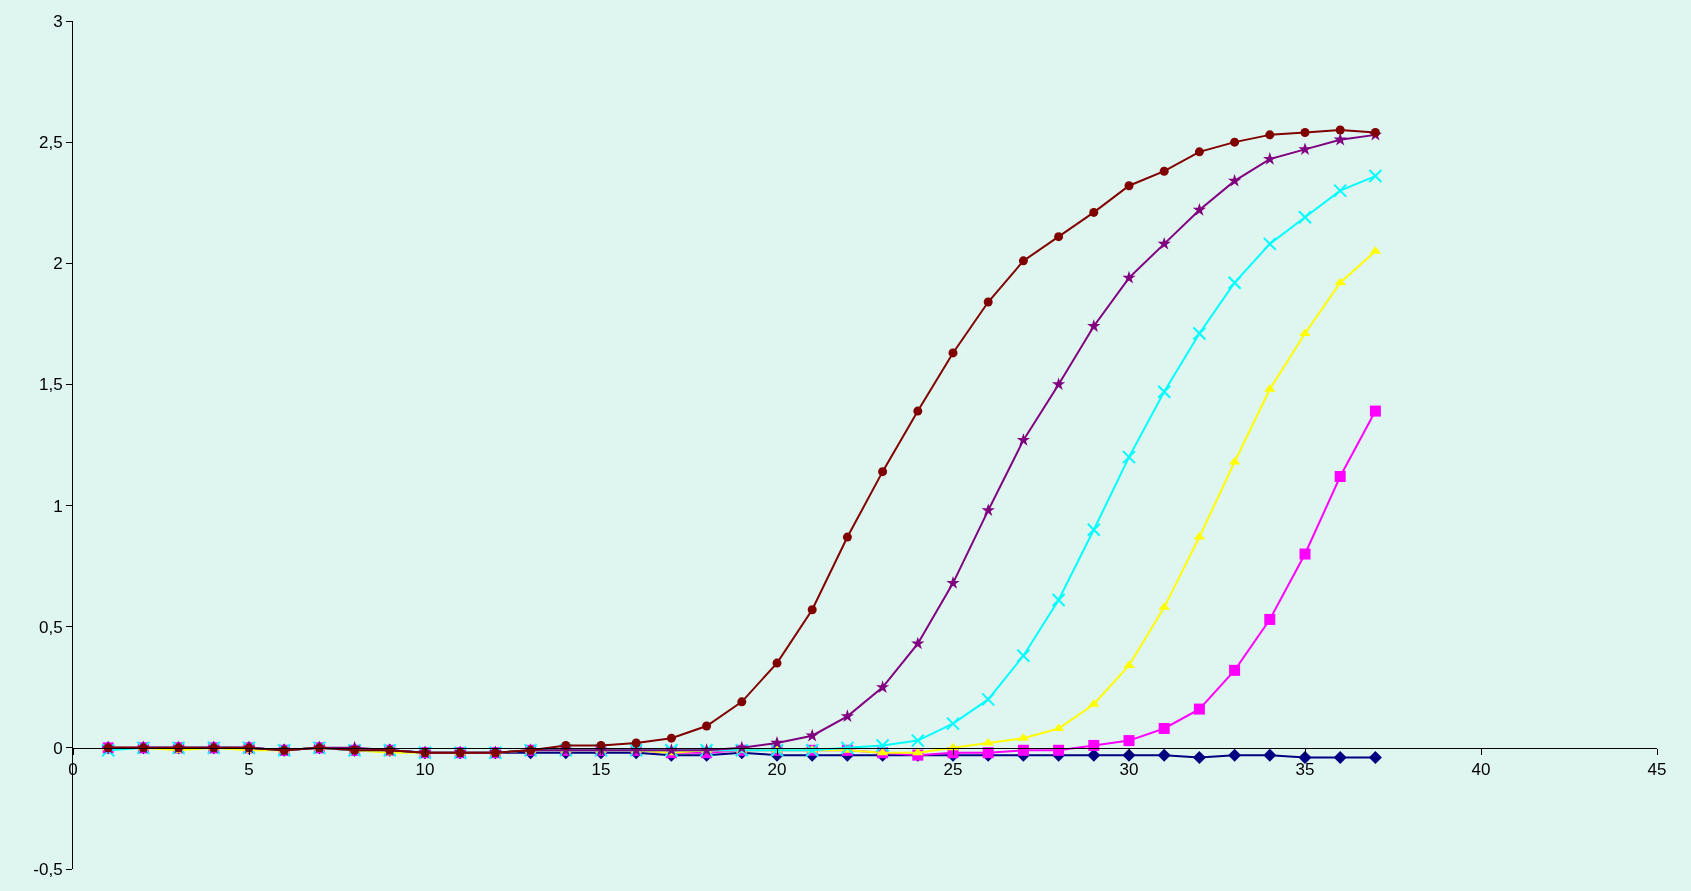 The height and width of the screenshot is (891, 1691). Describe the element at coordinates (1657, 770) in the screenshot. I see `x-tick-label: 45` at that location.